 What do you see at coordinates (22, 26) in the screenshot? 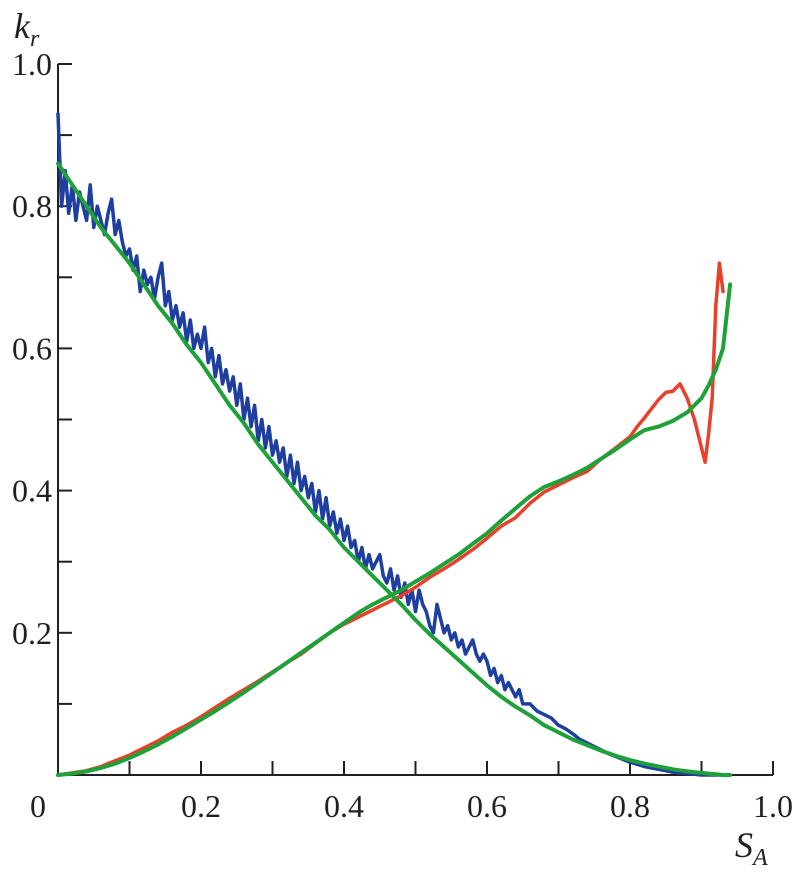
I see `y-axis-title-main: k` at bounding box center [22, 26].